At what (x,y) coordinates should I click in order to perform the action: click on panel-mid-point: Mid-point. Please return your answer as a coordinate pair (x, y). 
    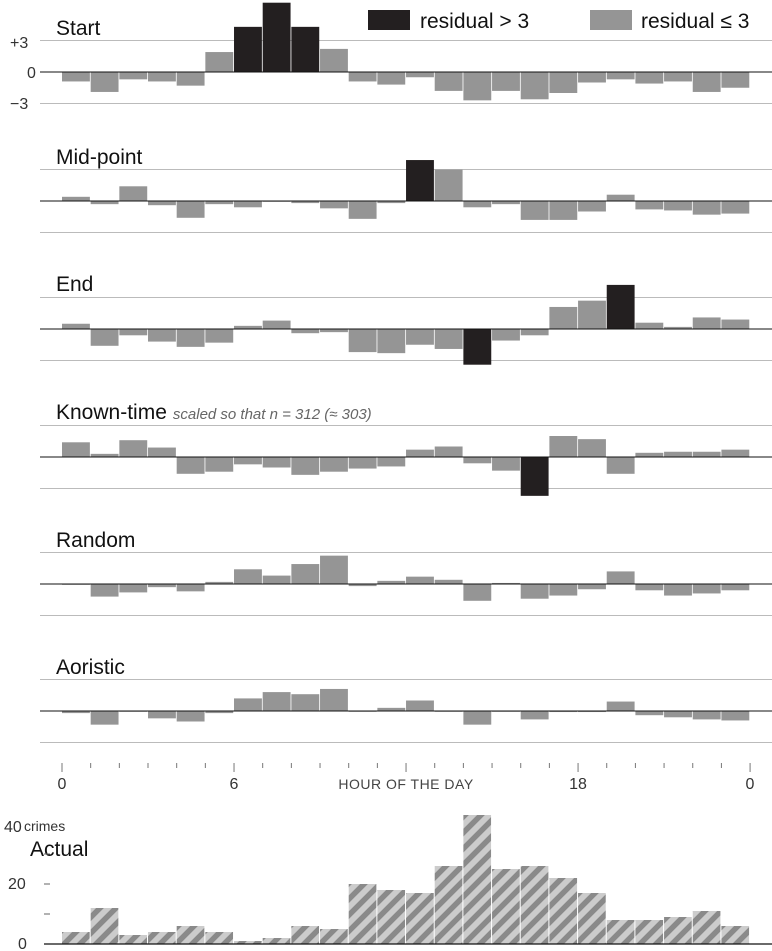
    Looking at the image, I should click on (406, 189).